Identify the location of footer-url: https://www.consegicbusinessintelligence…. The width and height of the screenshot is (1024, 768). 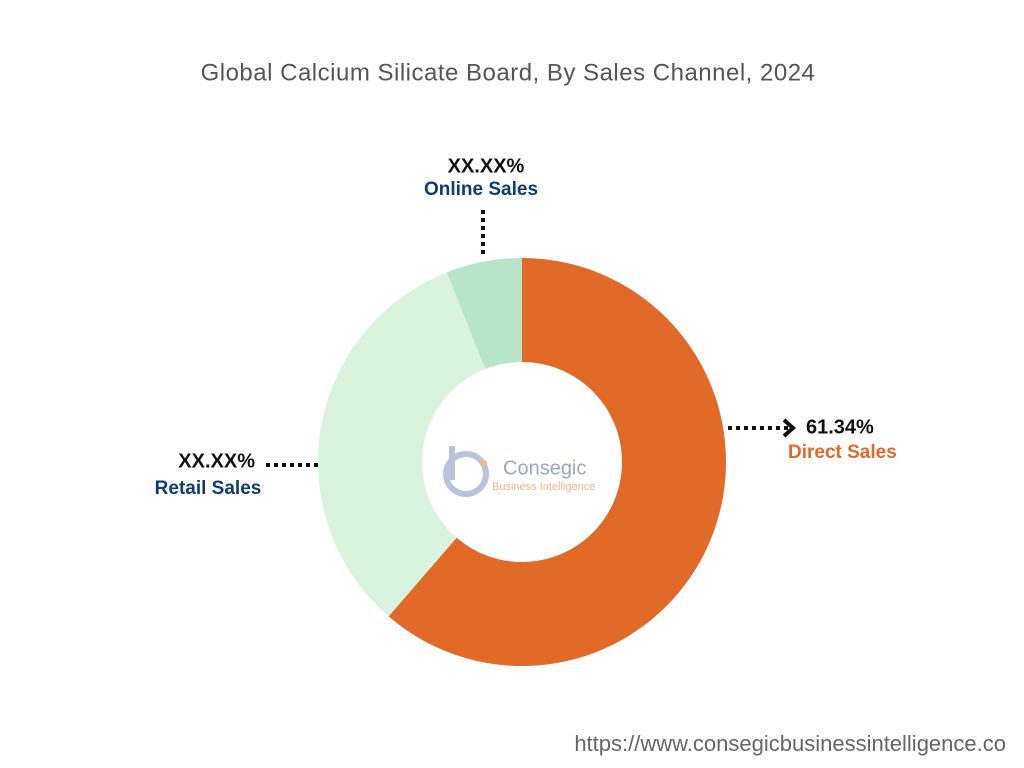
(790, 743).